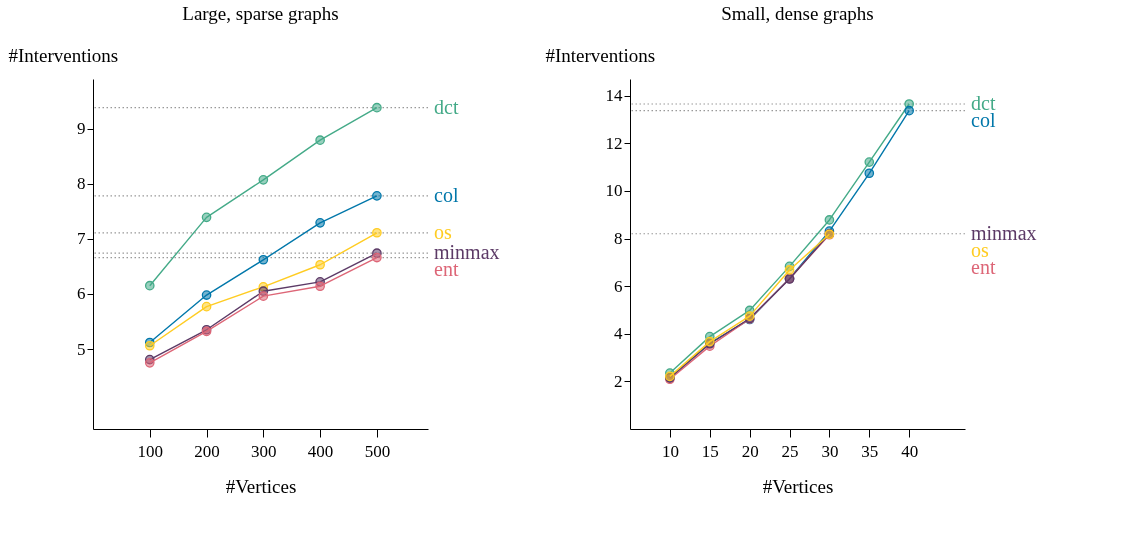 The width and height of the screenshot is (1133, 545). I want to click on x-tick-label: 300, so click(264, 451).